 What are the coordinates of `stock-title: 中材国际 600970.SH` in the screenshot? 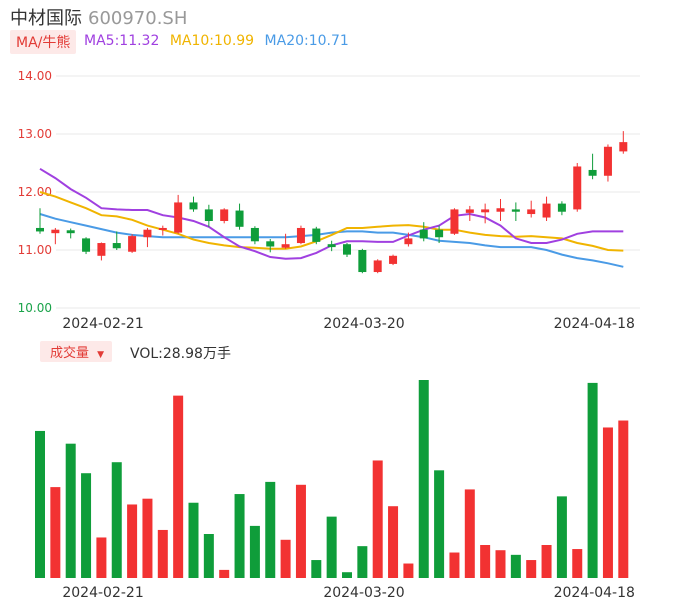 It's located at (98, 17).